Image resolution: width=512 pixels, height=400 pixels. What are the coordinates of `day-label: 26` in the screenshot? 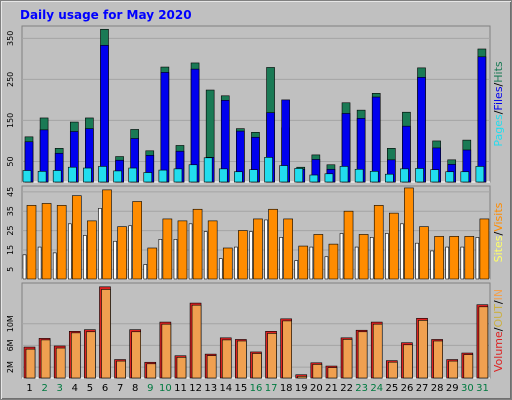 It's located at (407, 388).